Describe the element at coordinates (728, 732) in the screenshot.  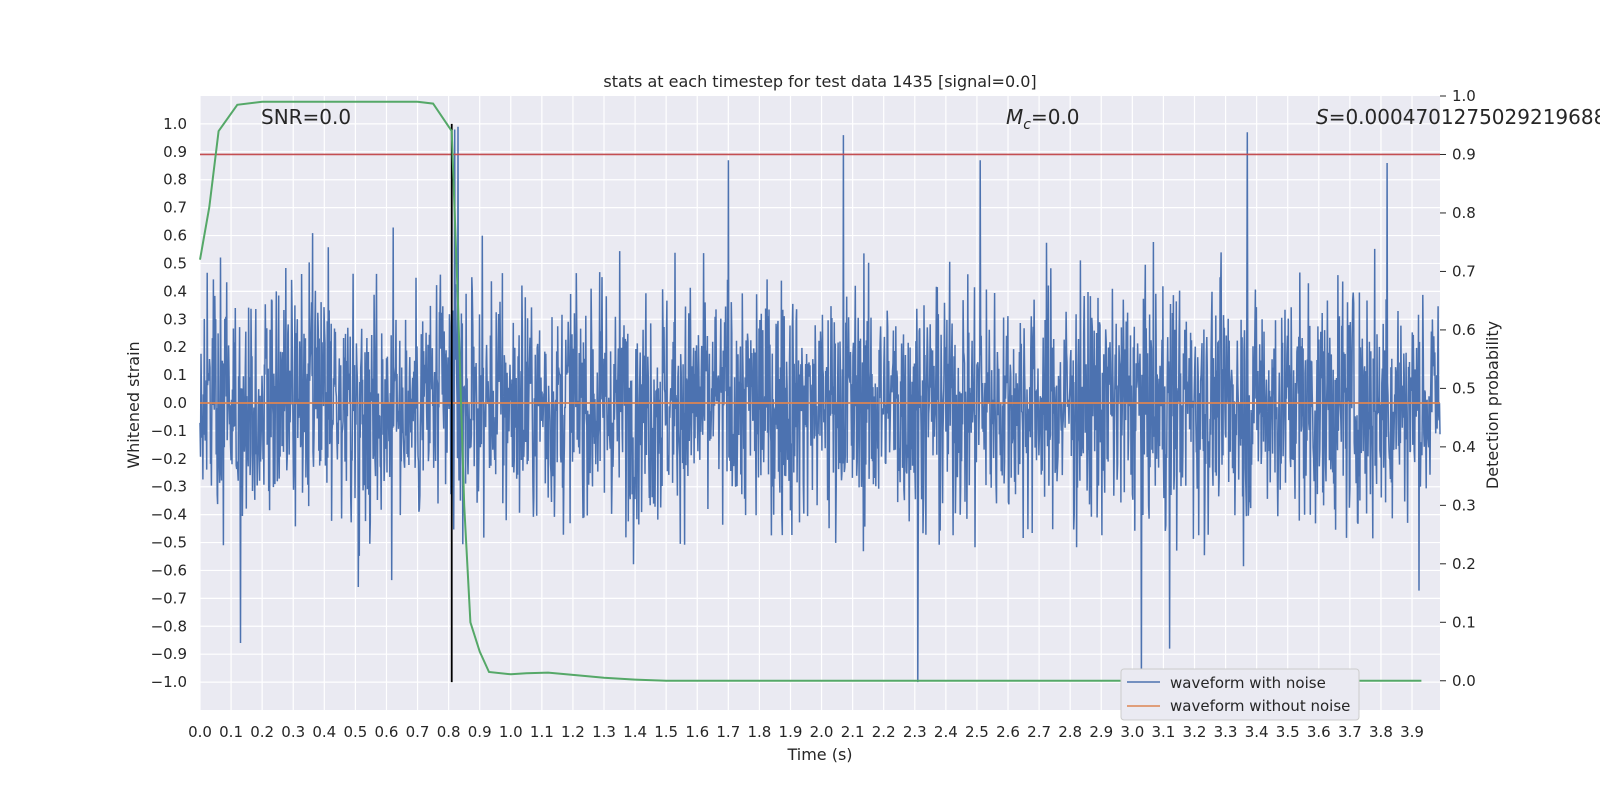
I see `x-tick-label: 1.7` at that location.